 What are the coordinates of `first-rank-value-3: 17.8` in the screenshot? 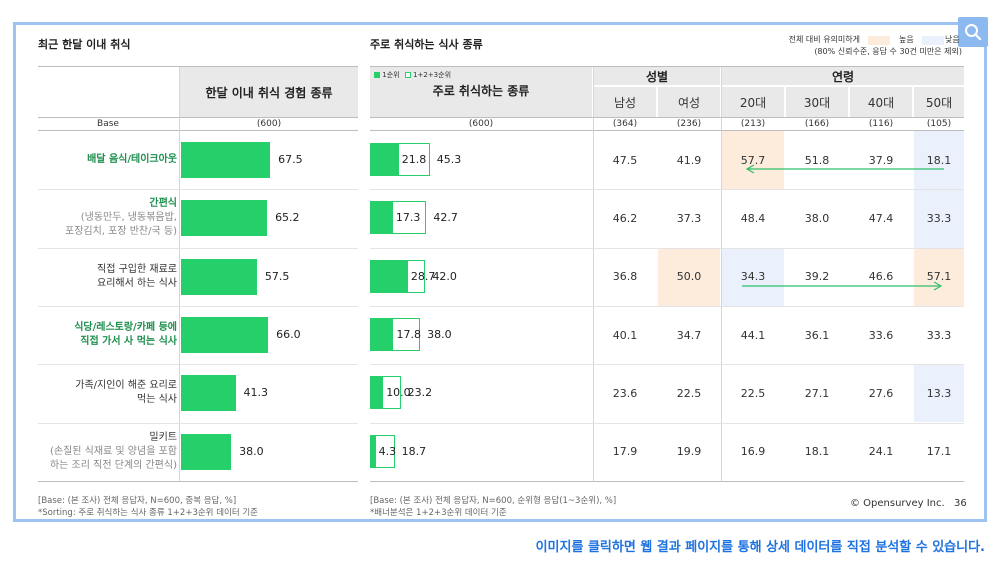 It's located at (408, 334).